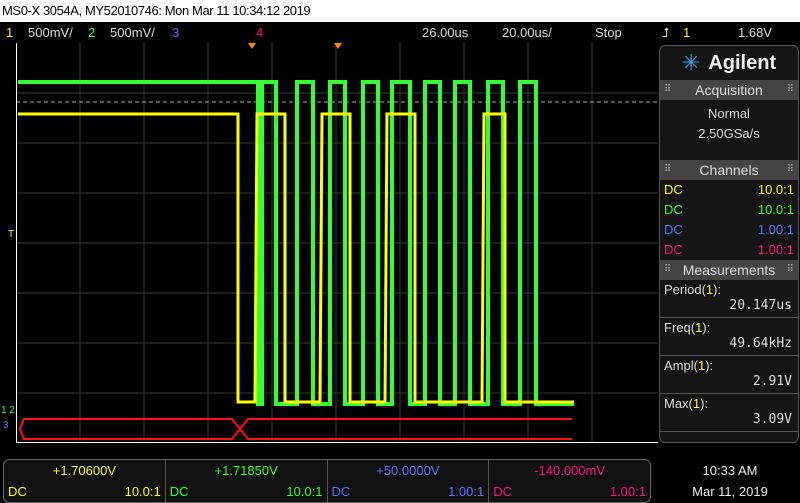  Describe the element at coordinates (729, 113) in the screenshot. I see `acquisition-mode: Normal` at that location.